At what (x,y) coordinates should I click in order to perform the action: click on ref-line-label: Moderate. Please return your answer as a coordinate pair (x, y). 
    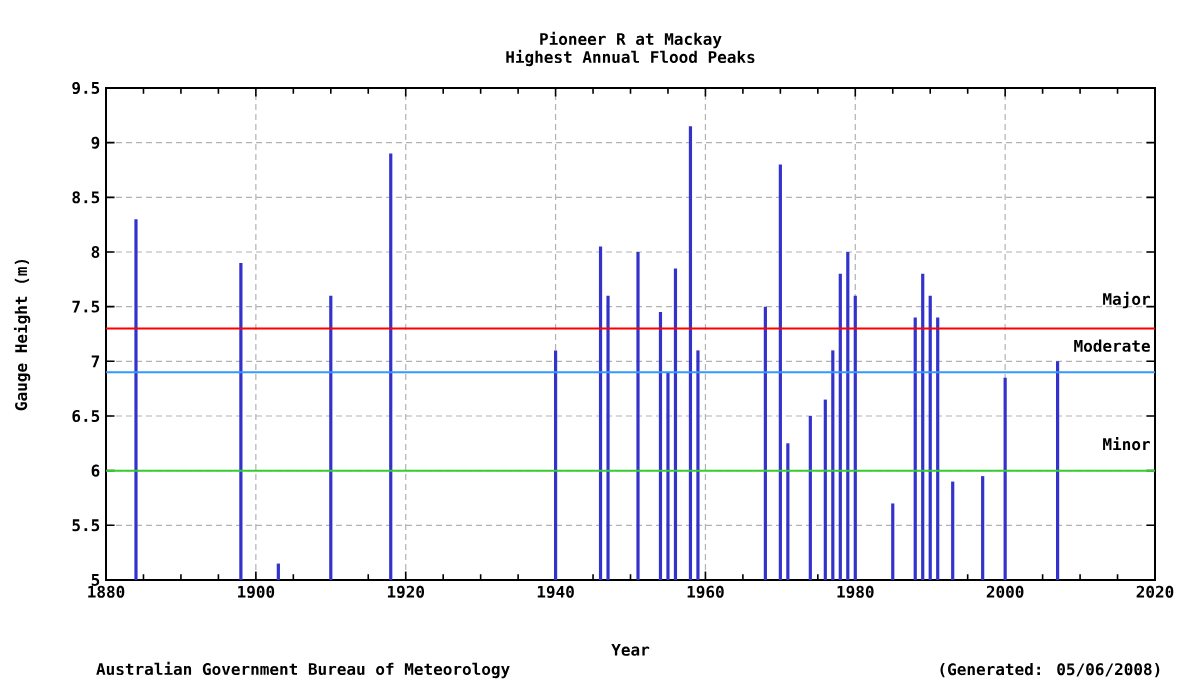
    Looking at the image, I should click on (1112, 345).